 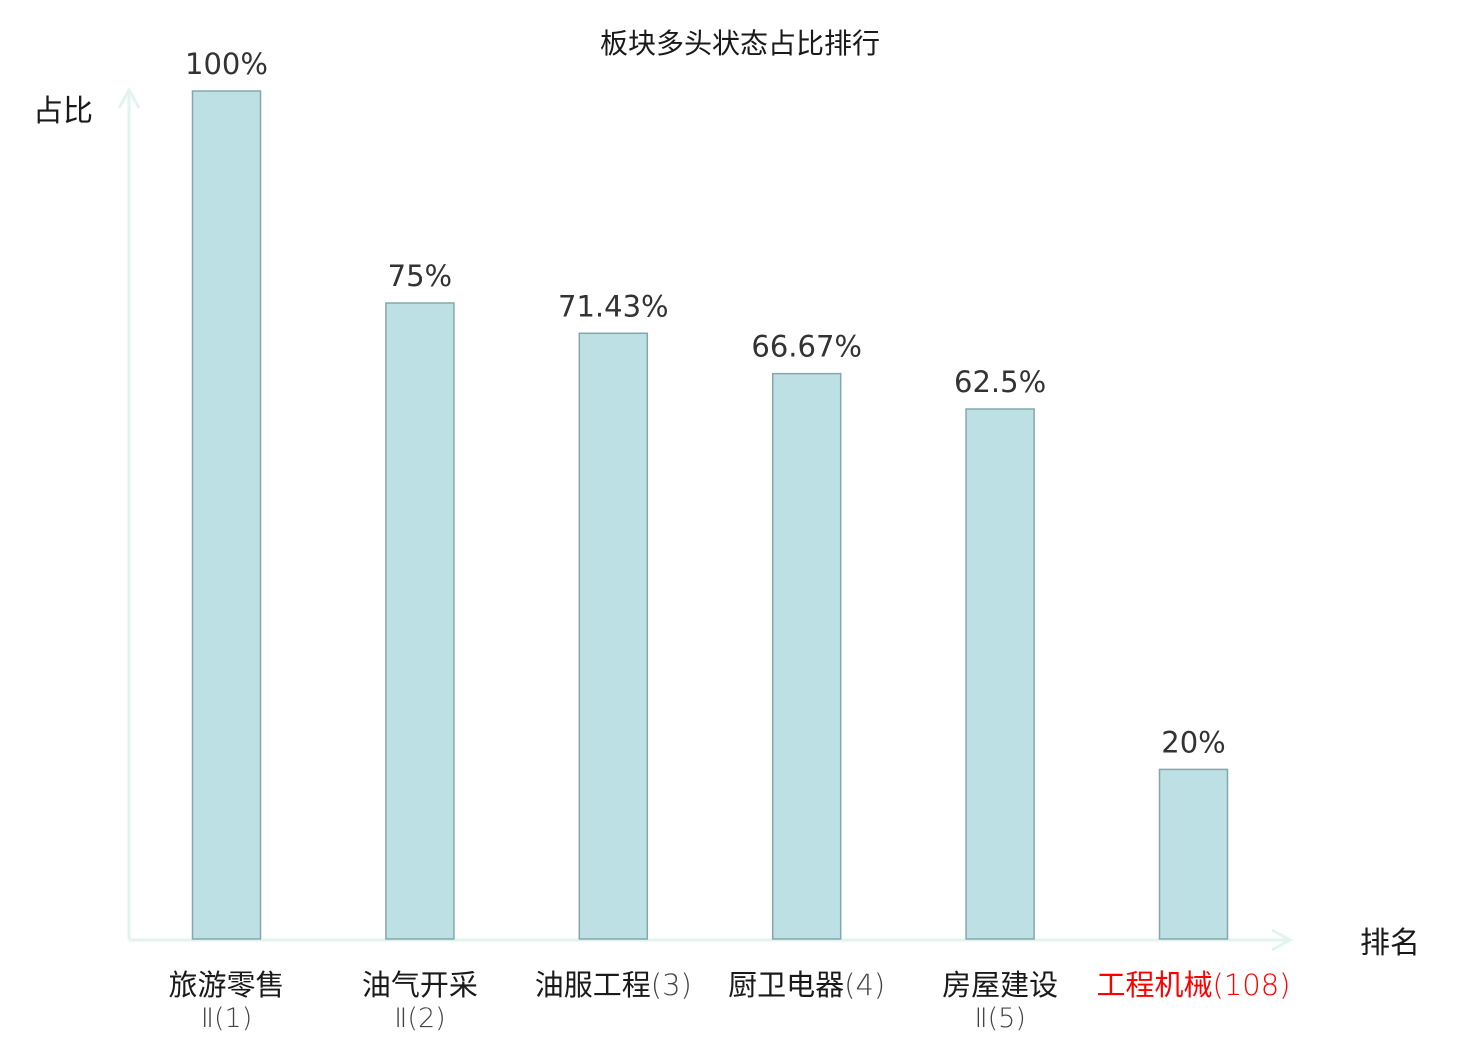 I want to click on x-tick-label-suffix: (3), so click(x=671, y=985).